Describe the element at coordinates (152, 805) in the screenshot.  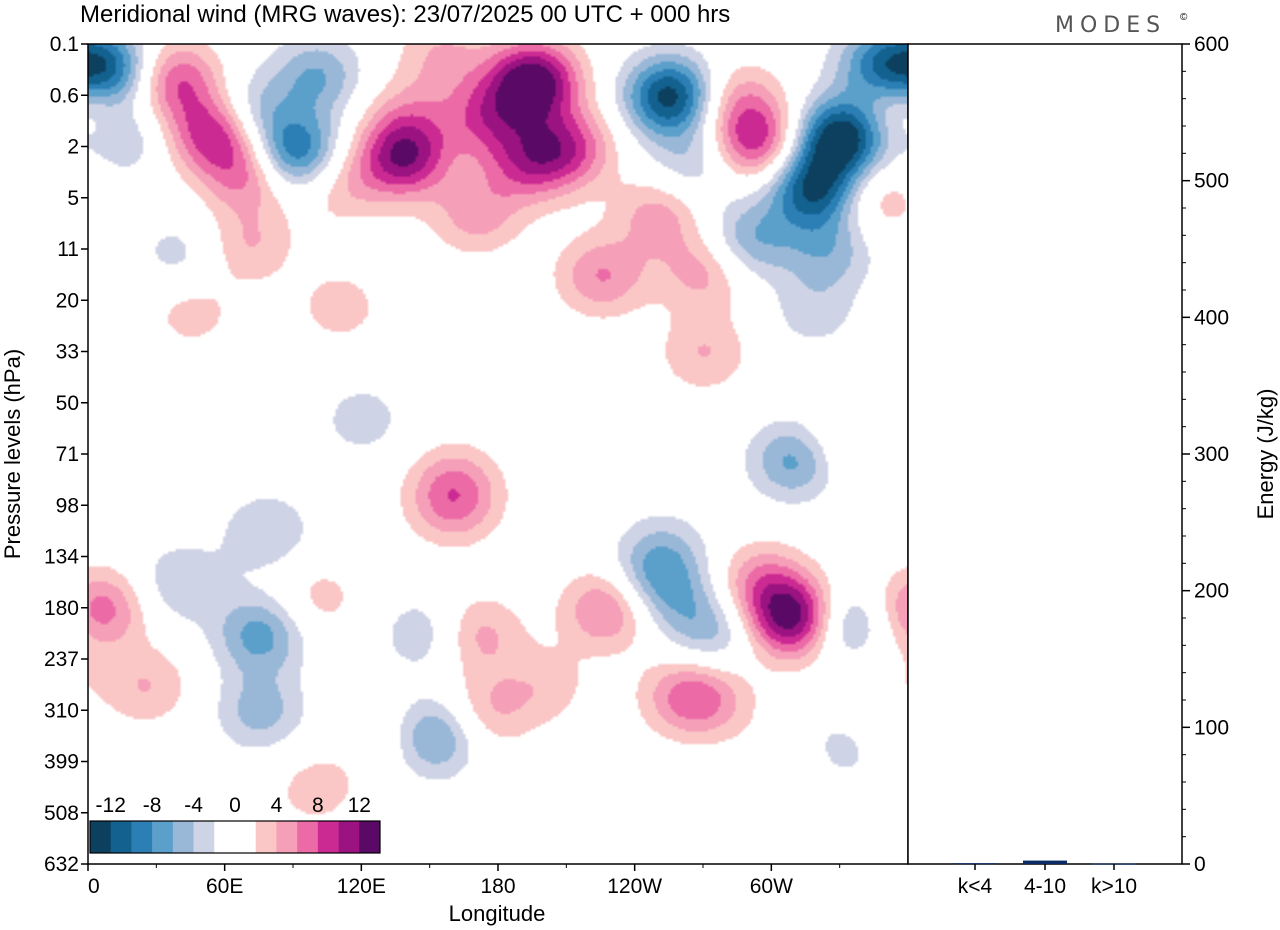
I see `colorbar-label: -8` at that location.